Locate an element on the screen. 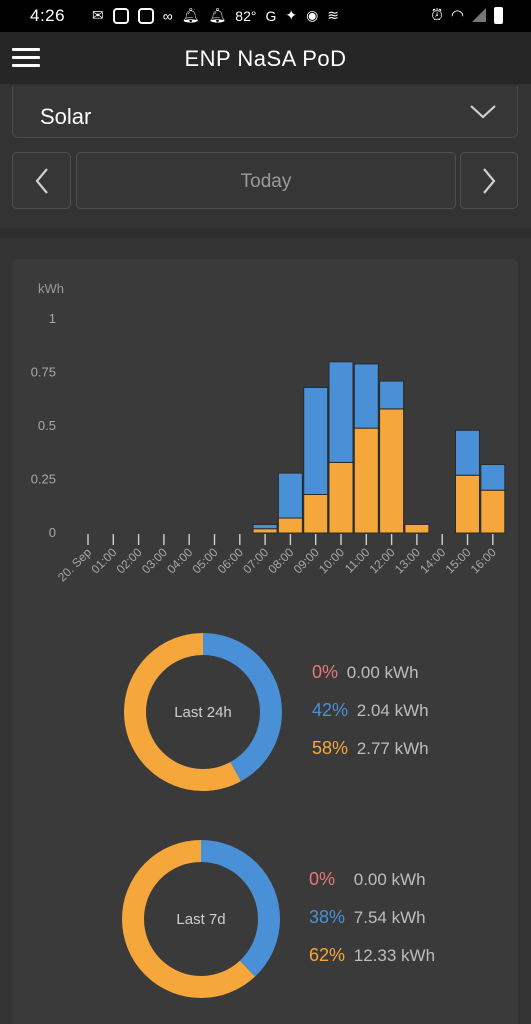 The height and width of the screenshot is (1024, 531). x-tick-label: 05:00 is located at coordinates (204, 560).